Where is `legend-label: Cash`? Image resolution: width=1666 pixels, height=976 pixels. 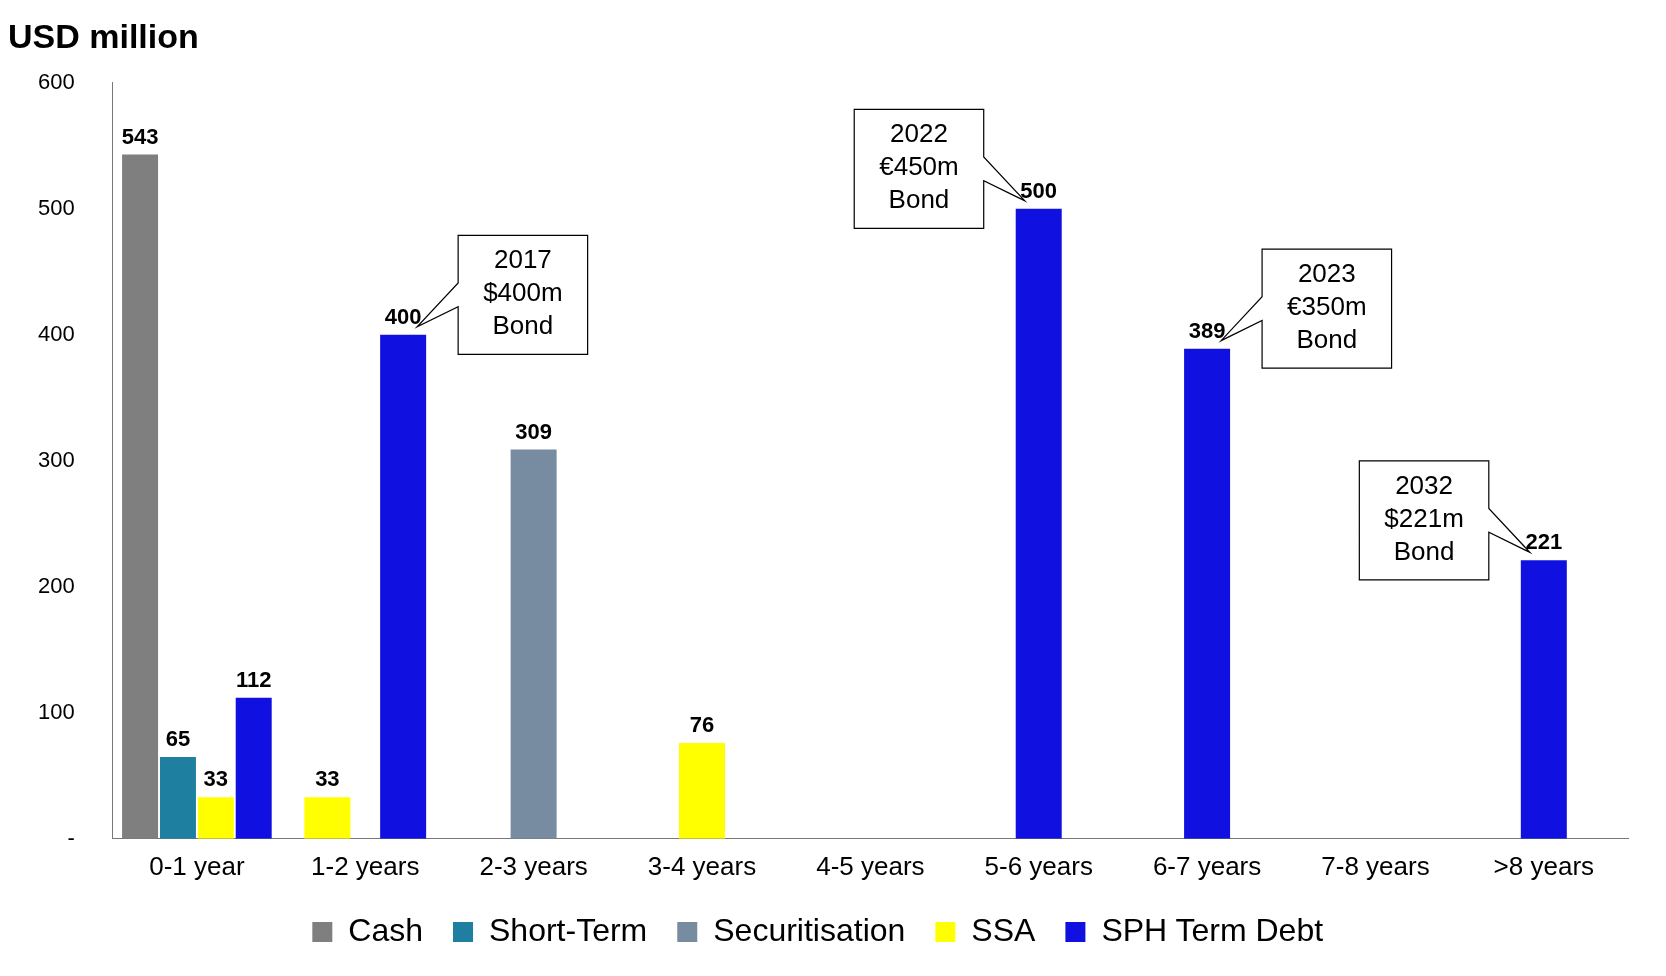
legend-label: Cash is located at coordinates (386, 929).